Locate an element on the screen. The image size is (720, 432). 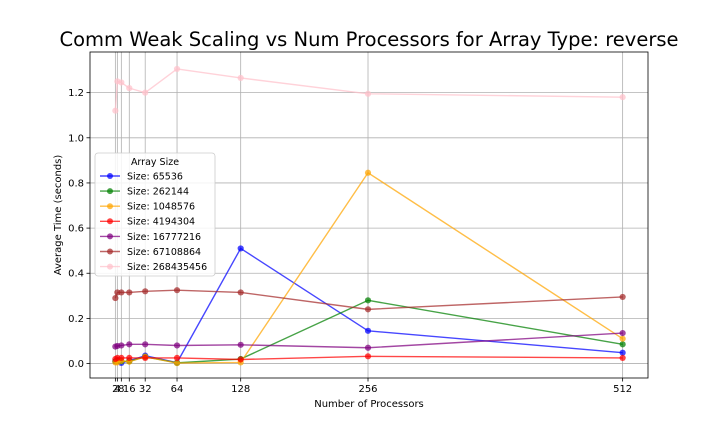
legend-label: Size: 67108864 is located at coordinates (164, 252).